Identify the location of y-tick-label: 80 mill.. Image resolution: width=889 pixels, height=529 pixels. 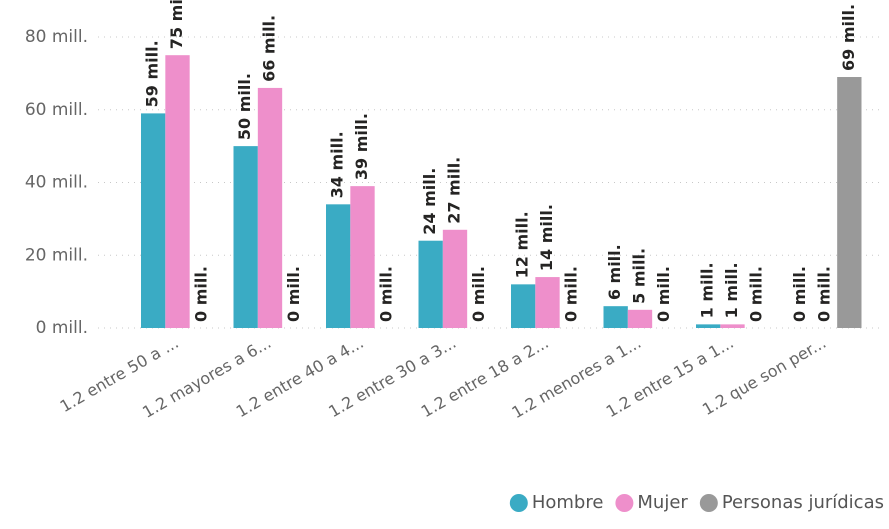
(56, 37).